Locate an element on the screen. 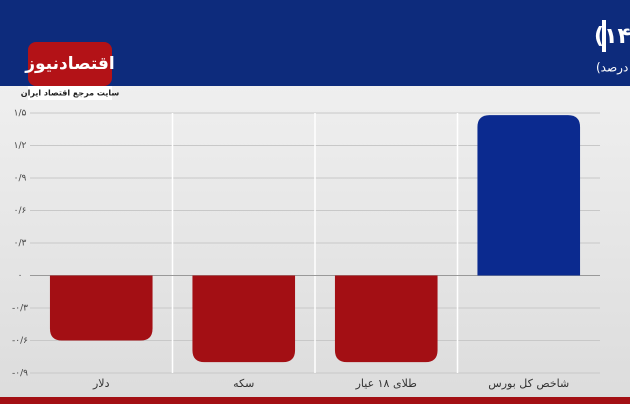 The image size is (630, 404). logo-box is located at coordinates (70, 64).